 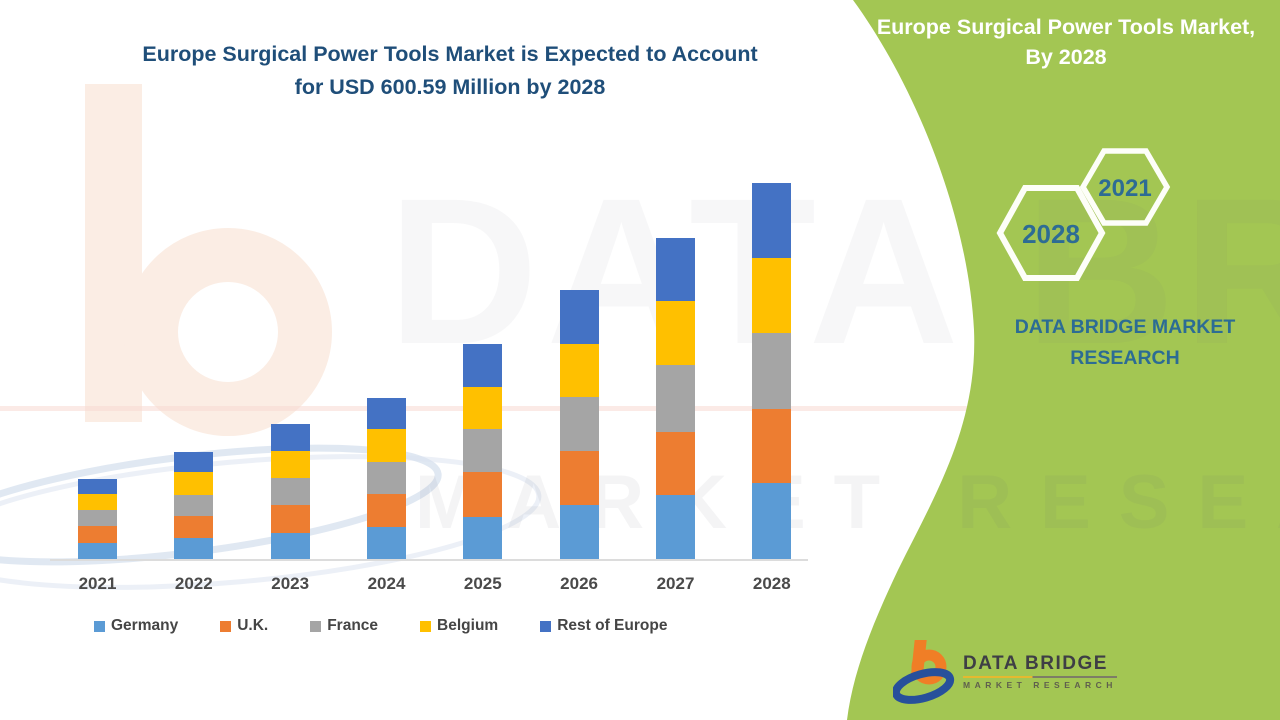 What do you see at coordinates (579, 317) in the screenshot?
I see `bar-segment-rest-of-europe-2026` at bounding box center [579, 317].